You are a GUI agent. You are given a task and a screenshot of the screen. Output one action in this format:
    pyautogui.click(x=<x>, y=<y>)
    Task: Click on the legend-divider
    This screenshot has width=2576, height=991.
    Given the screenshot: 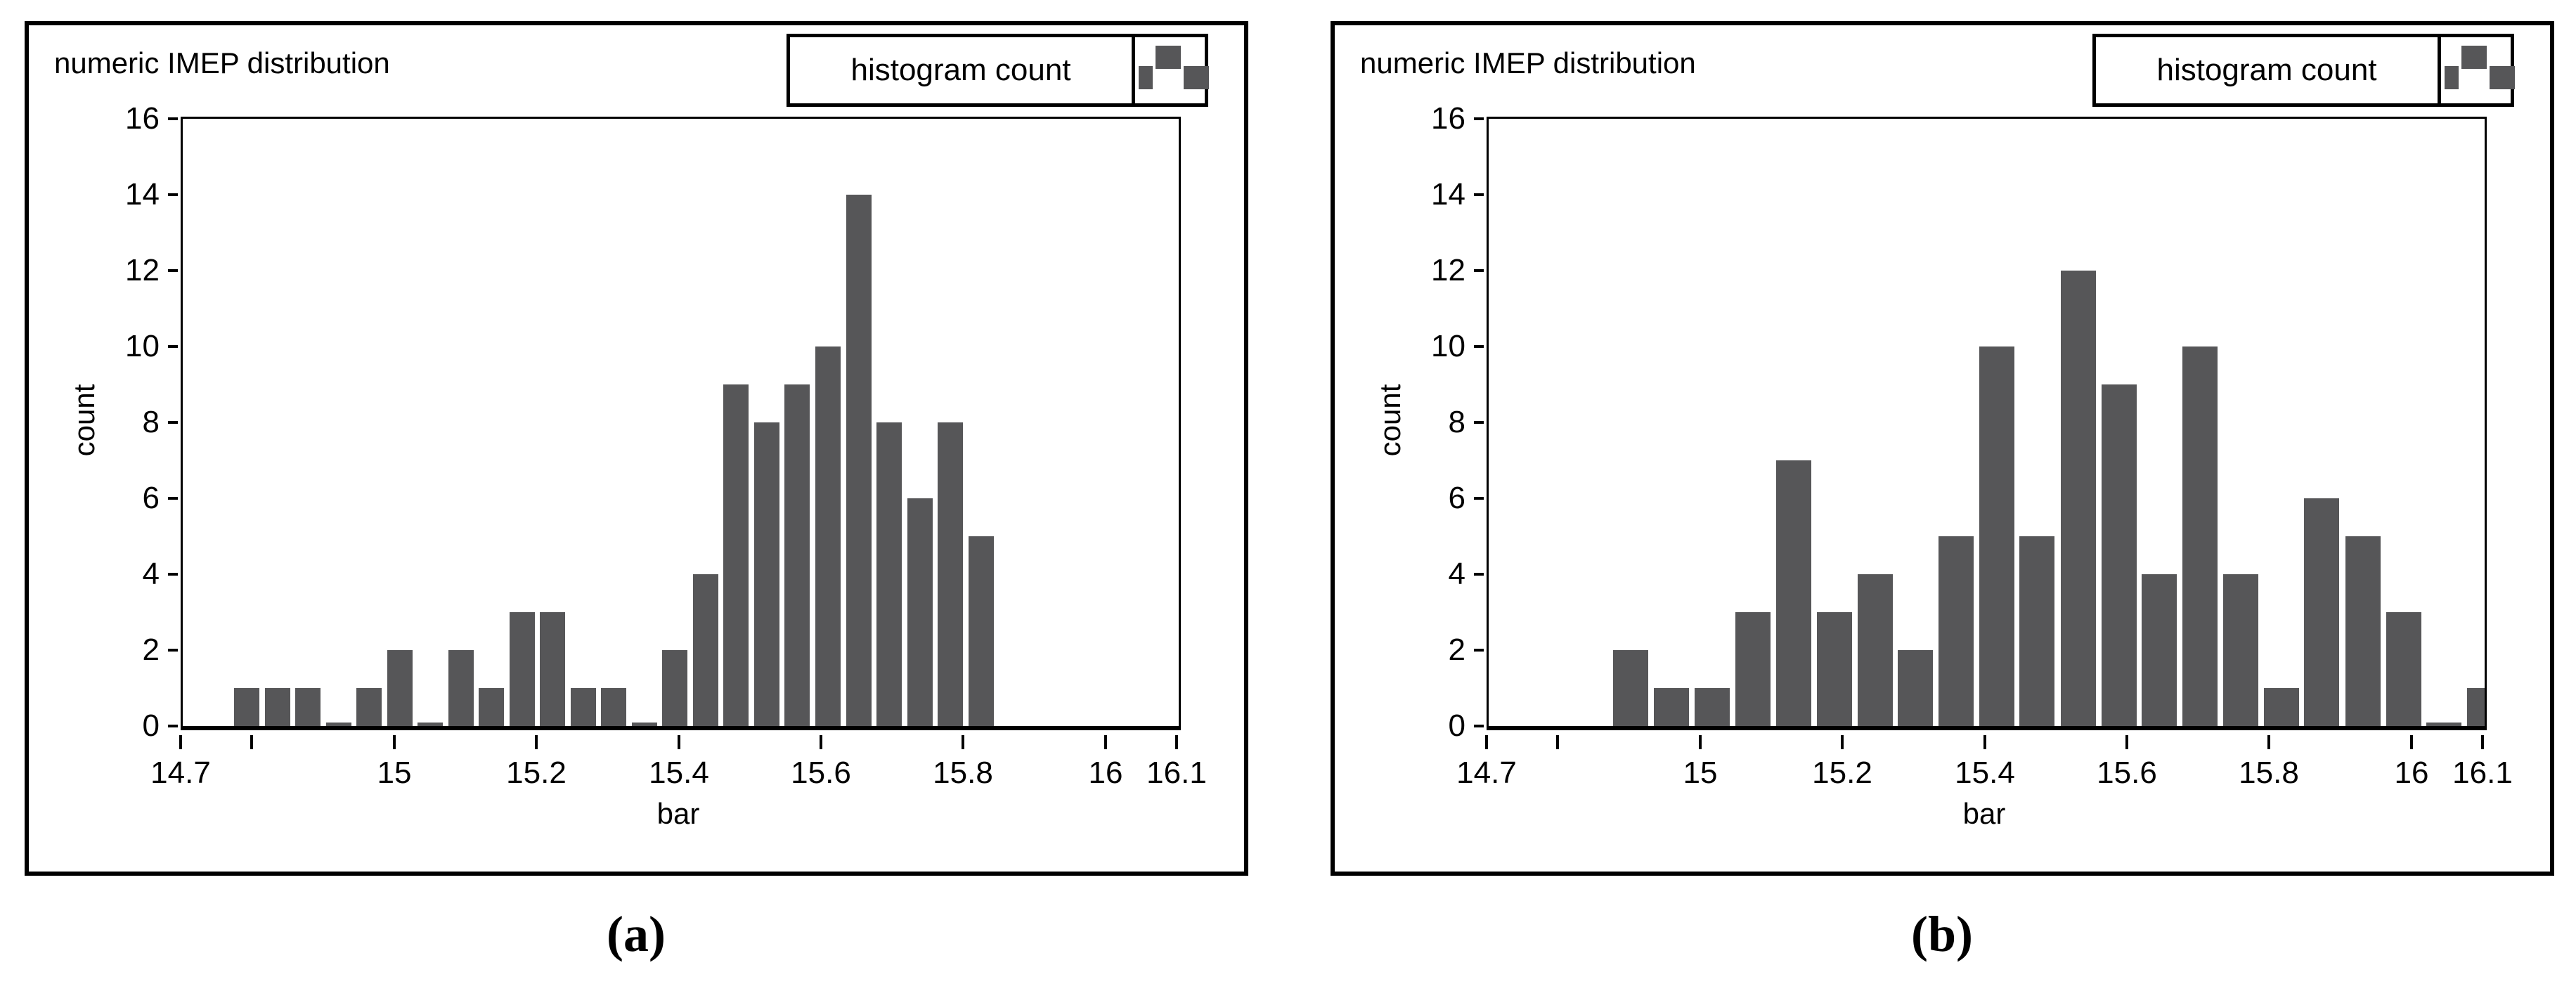 What is the action you would take?
    pyautogui.click(x=2440, y=70)
    